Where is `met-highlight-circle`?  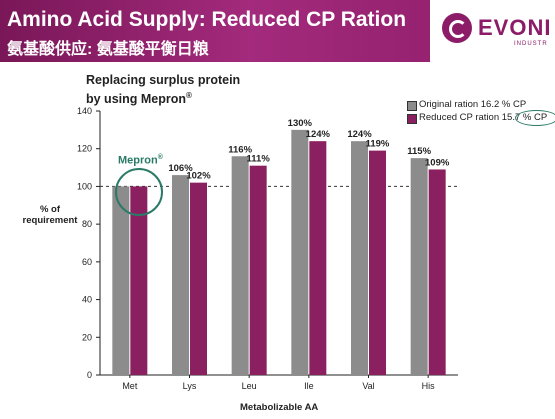
met-highlight-circle is located at coordinates (139, 192).